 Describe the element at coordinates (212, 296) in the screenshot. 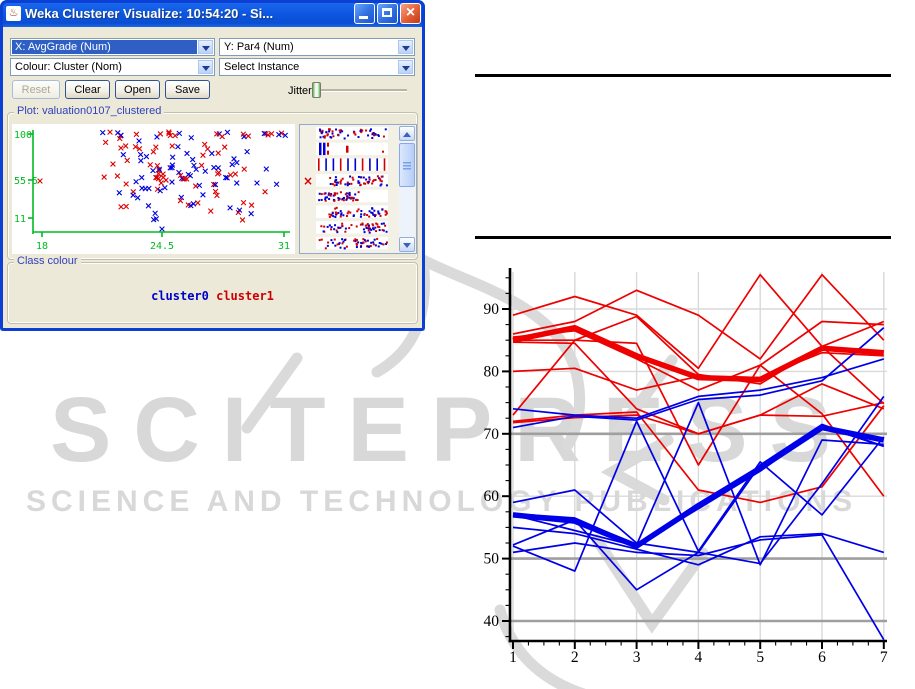

I see `class-legend: cluster0 cluster1` at that location.